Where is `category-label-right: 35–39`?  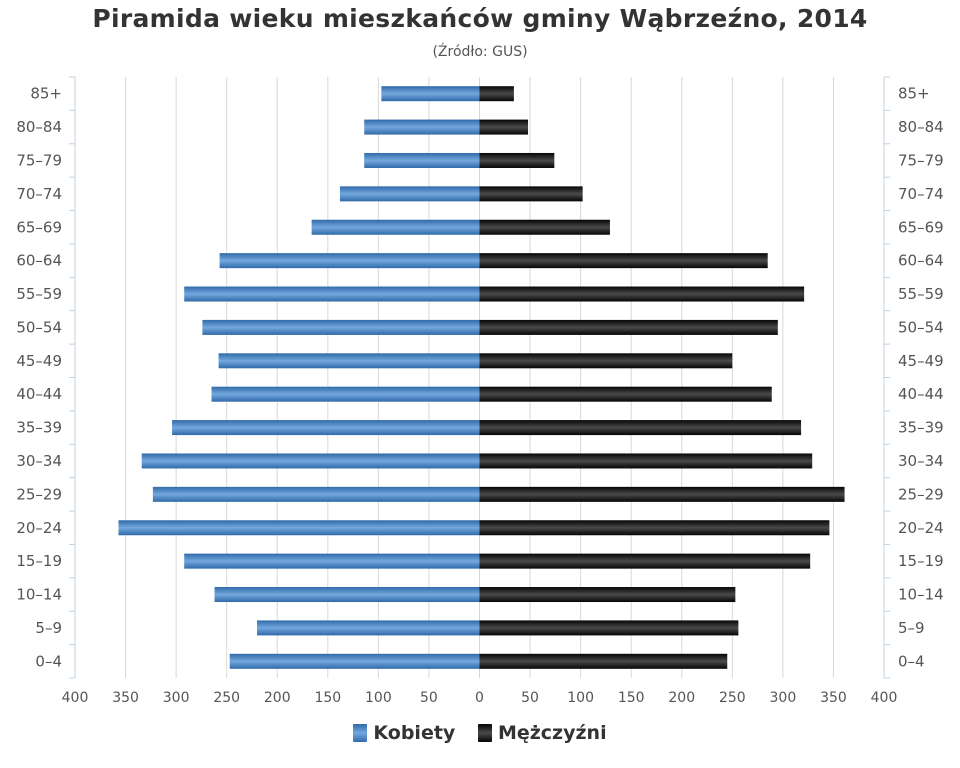 category-label-right: 35–39 is located at coordinates (921, 428).